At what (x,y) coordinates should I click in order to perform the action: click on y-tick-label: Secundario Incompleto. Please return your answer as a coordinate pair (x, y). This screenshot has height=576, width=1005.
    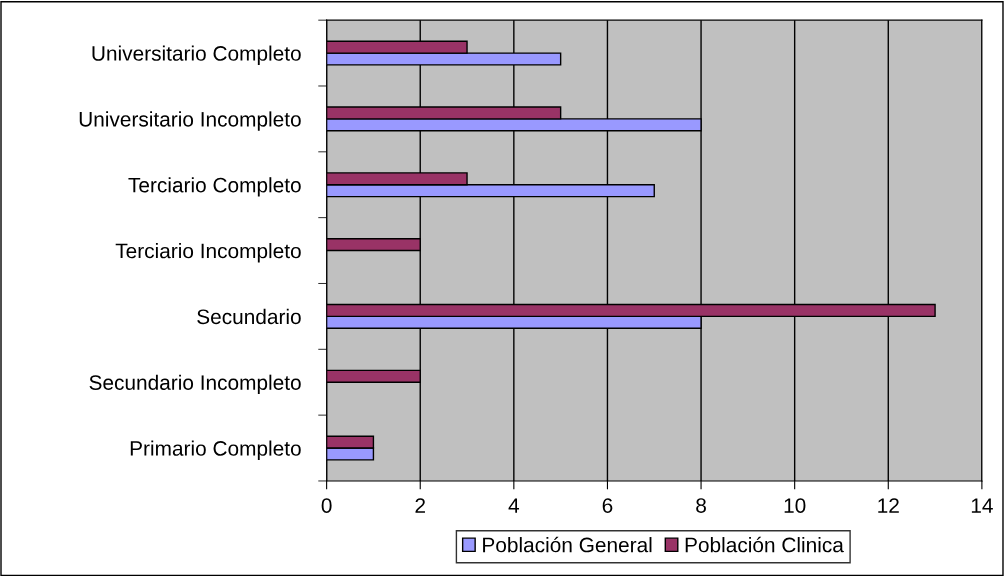
    Looking at the image, I should click on (195, 384).